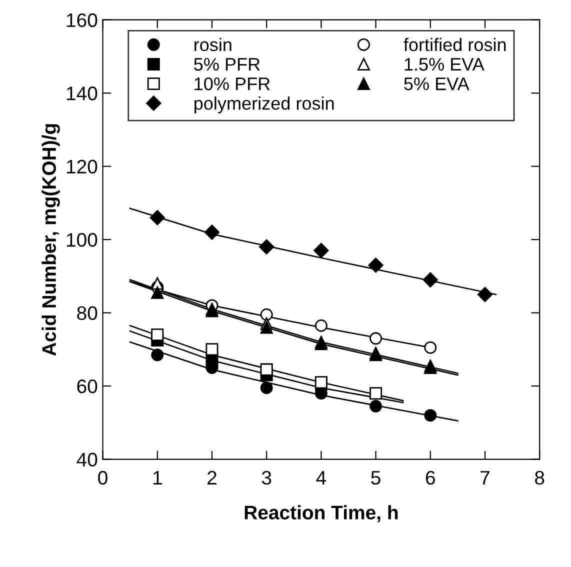  What do you see at coordinates (87, 313) in the screenshot?
I see `y-tick-label: 80` at bounding box center [87, 313].